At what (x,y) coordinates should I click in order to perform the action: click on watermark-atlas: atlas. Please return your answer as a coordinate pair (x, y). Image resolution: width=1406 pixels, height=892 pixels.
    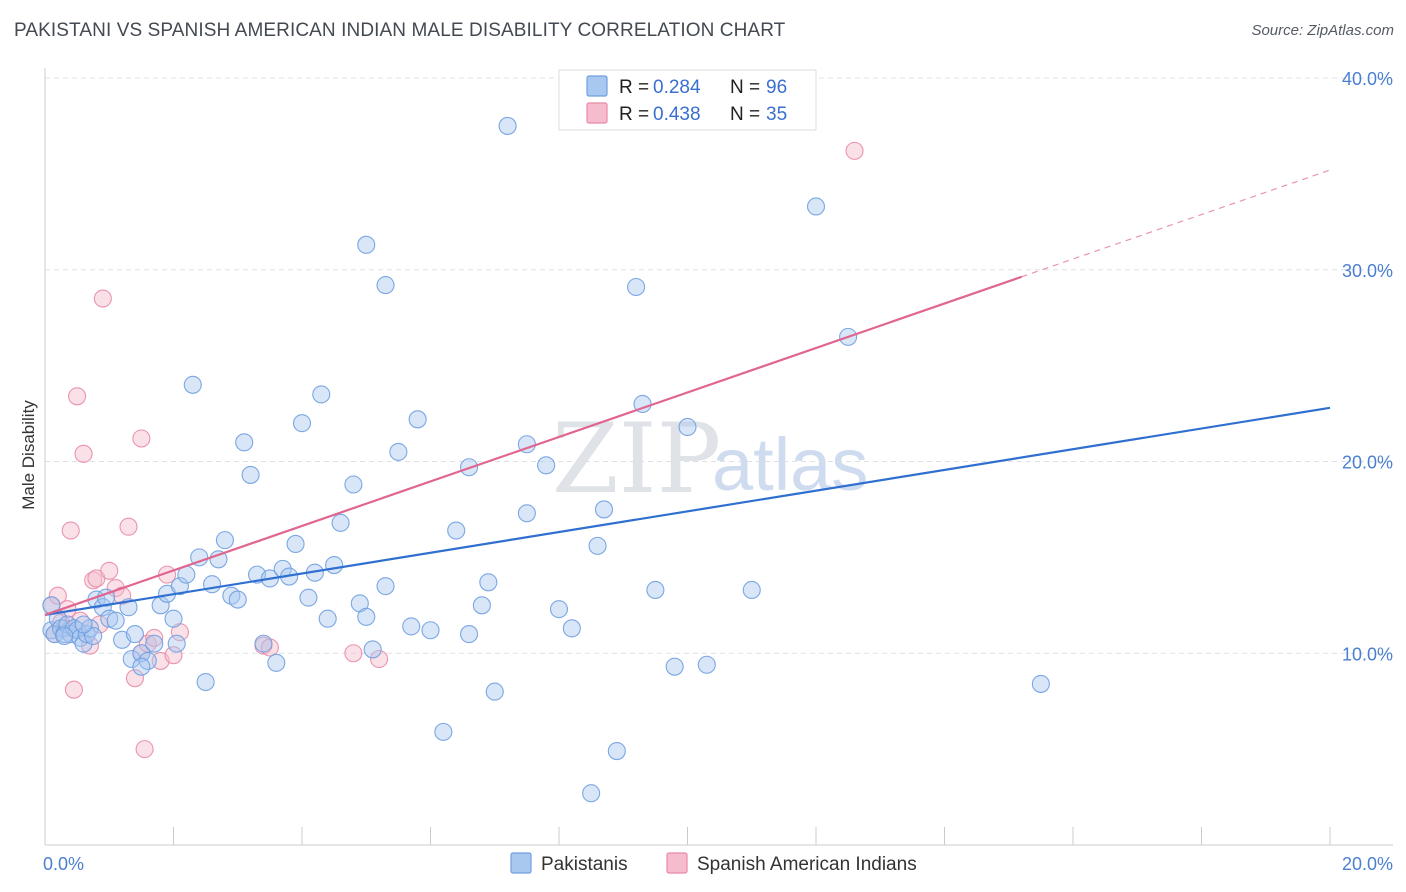
    Looking at the image, I should click on (790, 464).